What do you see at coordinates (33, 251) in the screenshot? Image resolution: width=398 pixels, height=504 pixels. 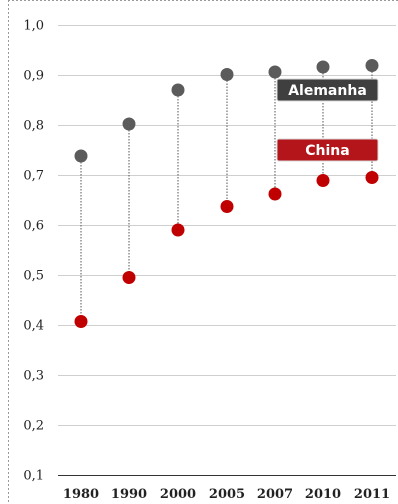 I see `y-axis-labels: 1,0 0,9 0,8 0,7 0,6 0,5 0,4 0,3 0,2 0,1` at bounding box center [33, 251].